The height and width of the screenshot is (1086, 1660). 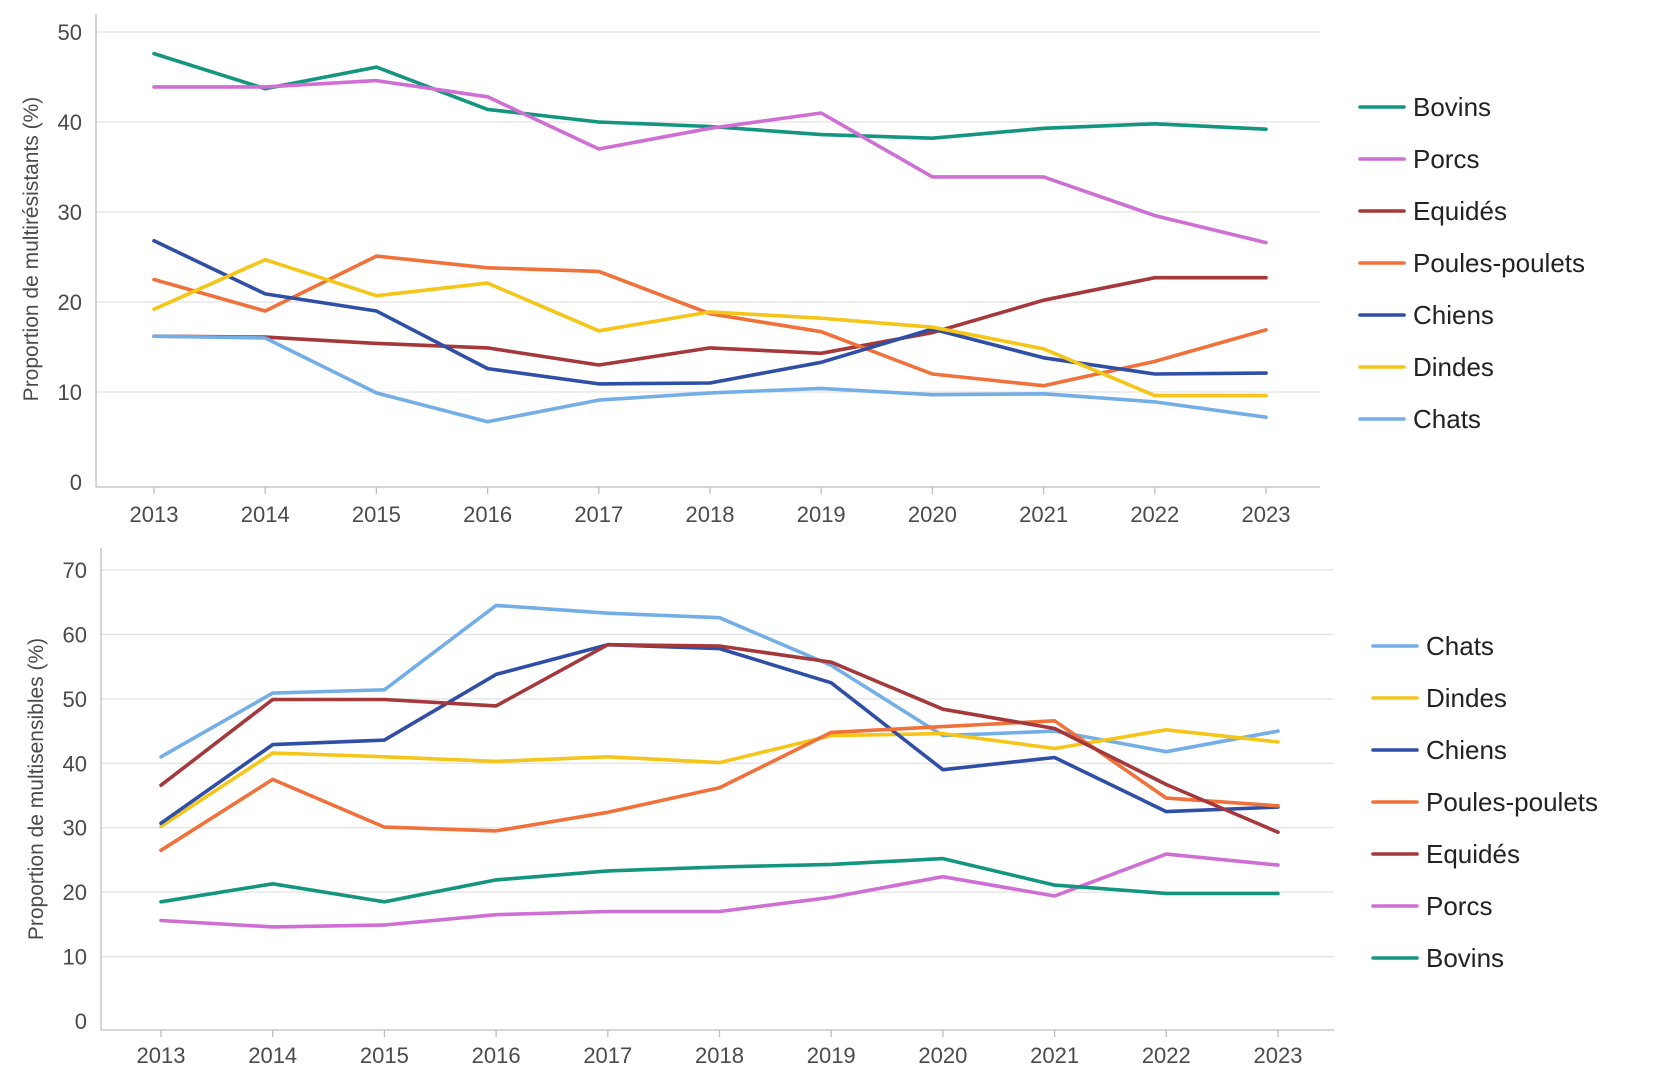 What do you see at coordinates (75, 570) in the screenshot?
I see `y-tick-label: 70` at bounding box center [75, 570].